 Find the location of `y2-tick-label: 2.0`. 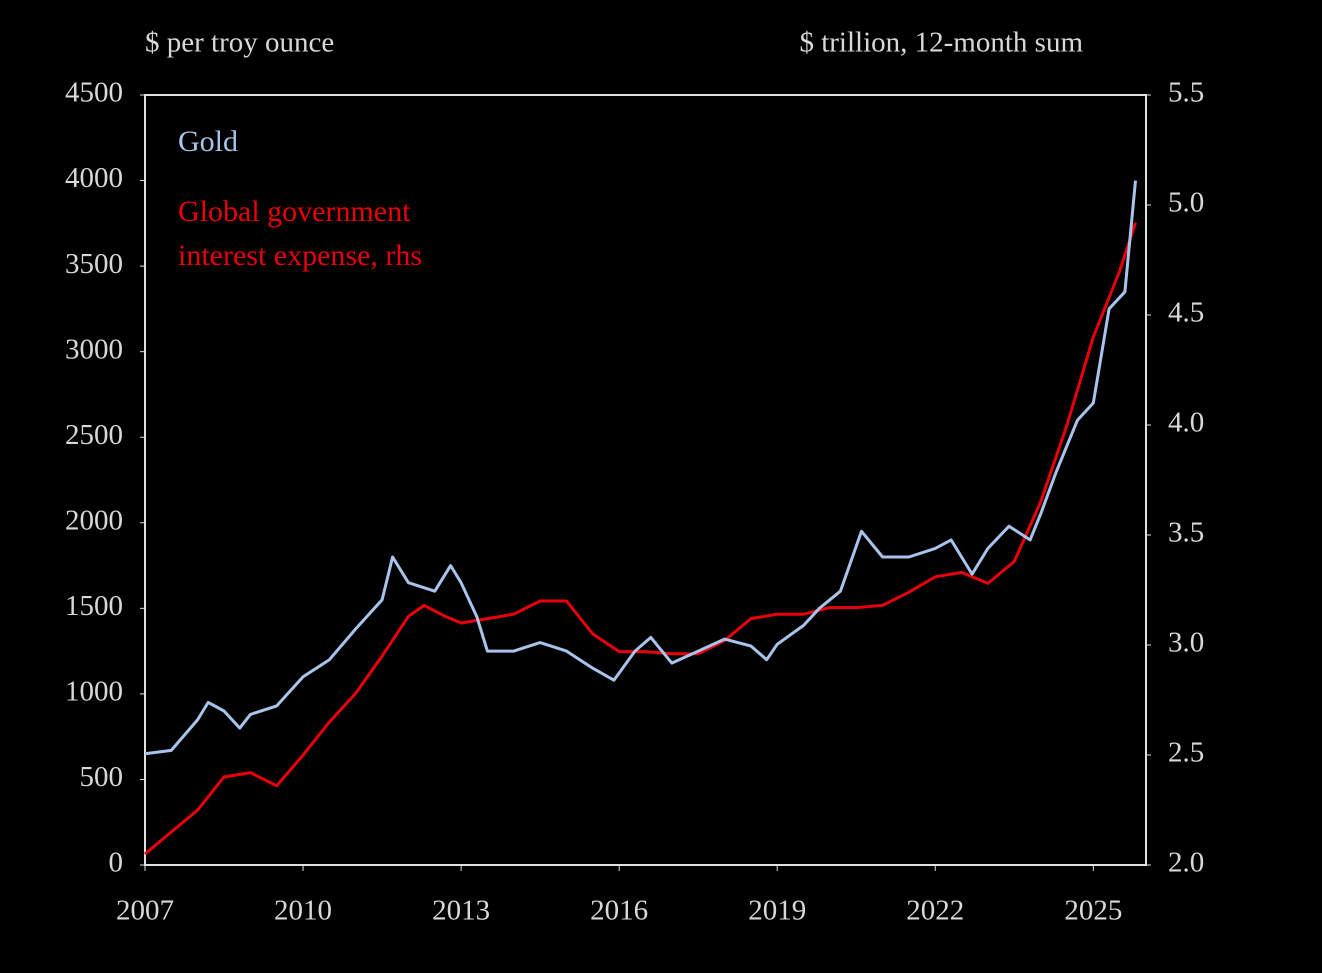

y2-tick-label: 2.0 is located at coordinates (1186, 863).